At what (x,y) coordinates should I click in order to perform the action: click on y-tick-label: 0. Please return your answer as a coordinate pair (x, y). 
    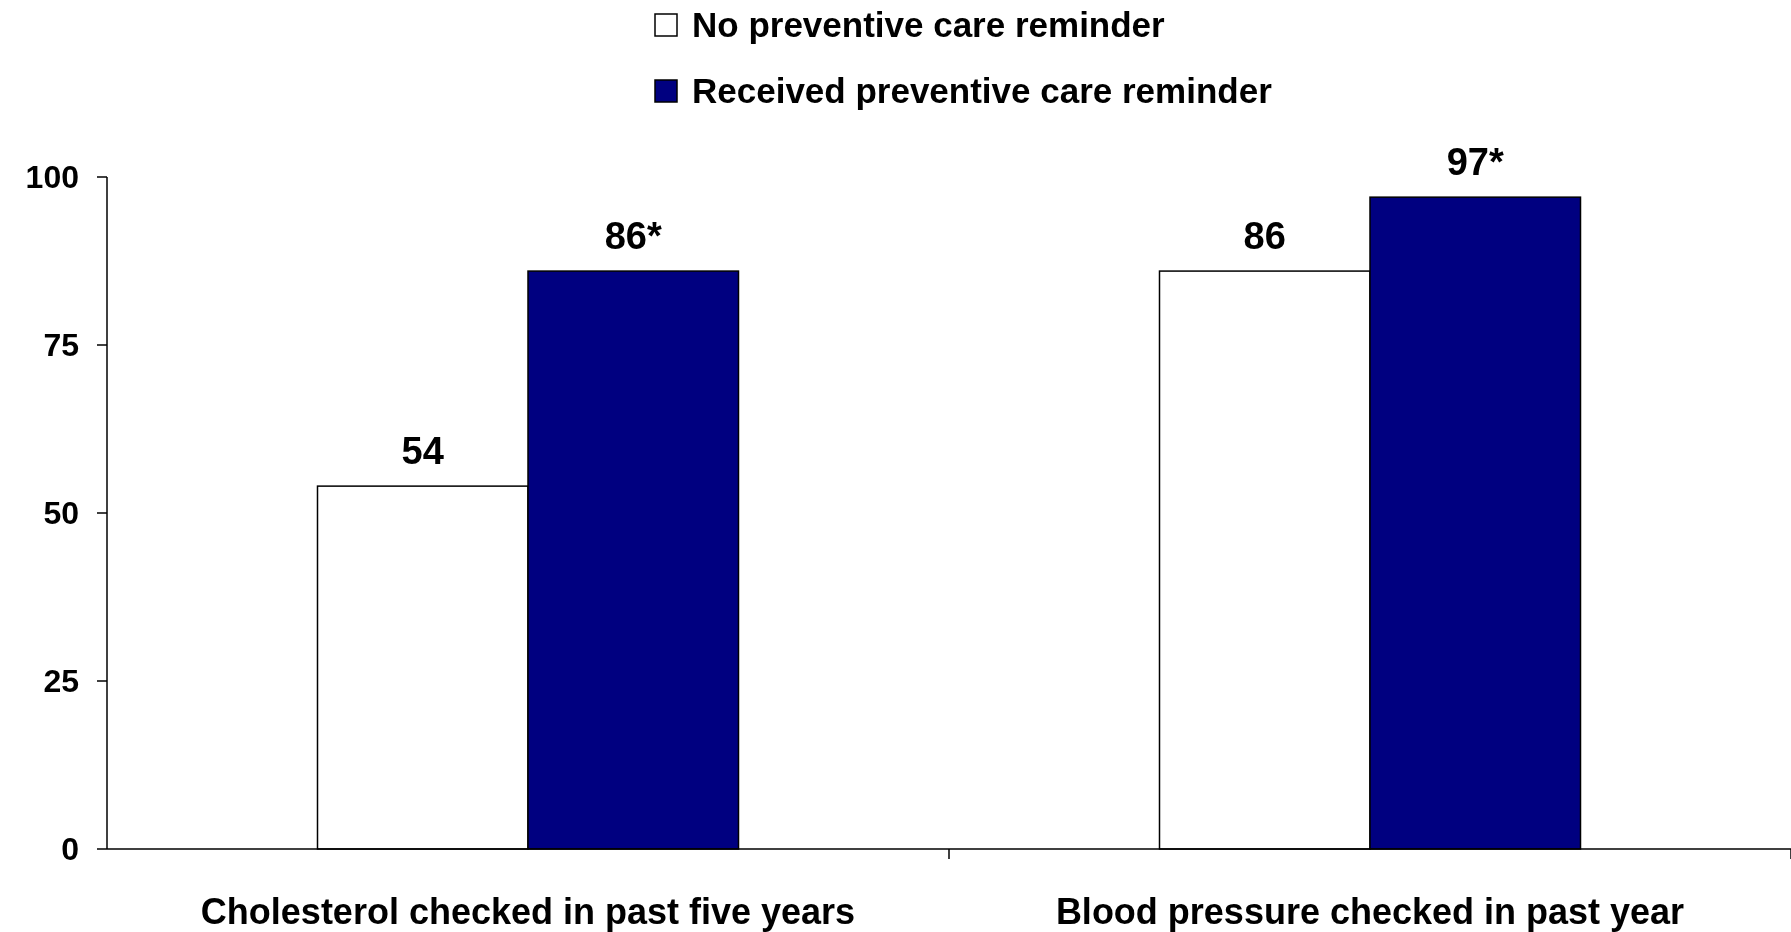
    Looking at the image, I should click on (70, 849).